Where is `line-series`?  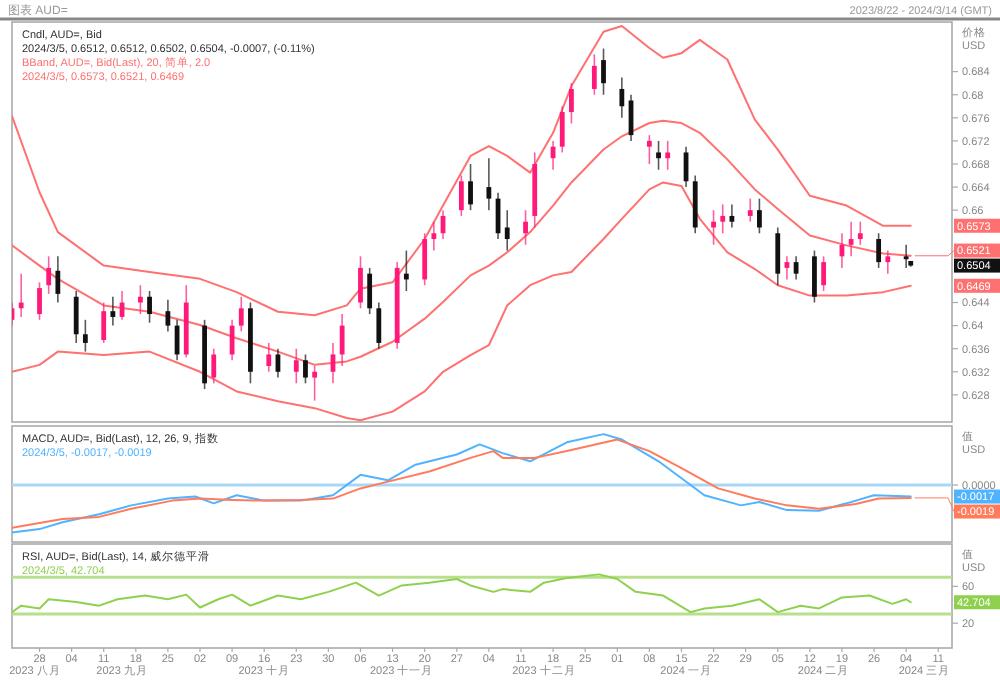
line-series is located at coordinates (462, 593).